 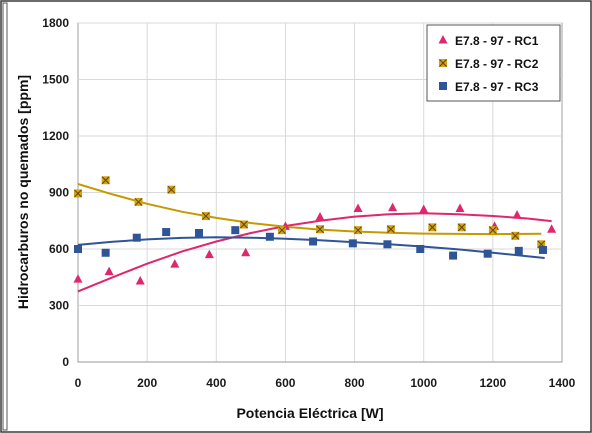 I want to click on legend-item-rc2: E7.8 - 97 - RC2, so click(x=489, y=64).